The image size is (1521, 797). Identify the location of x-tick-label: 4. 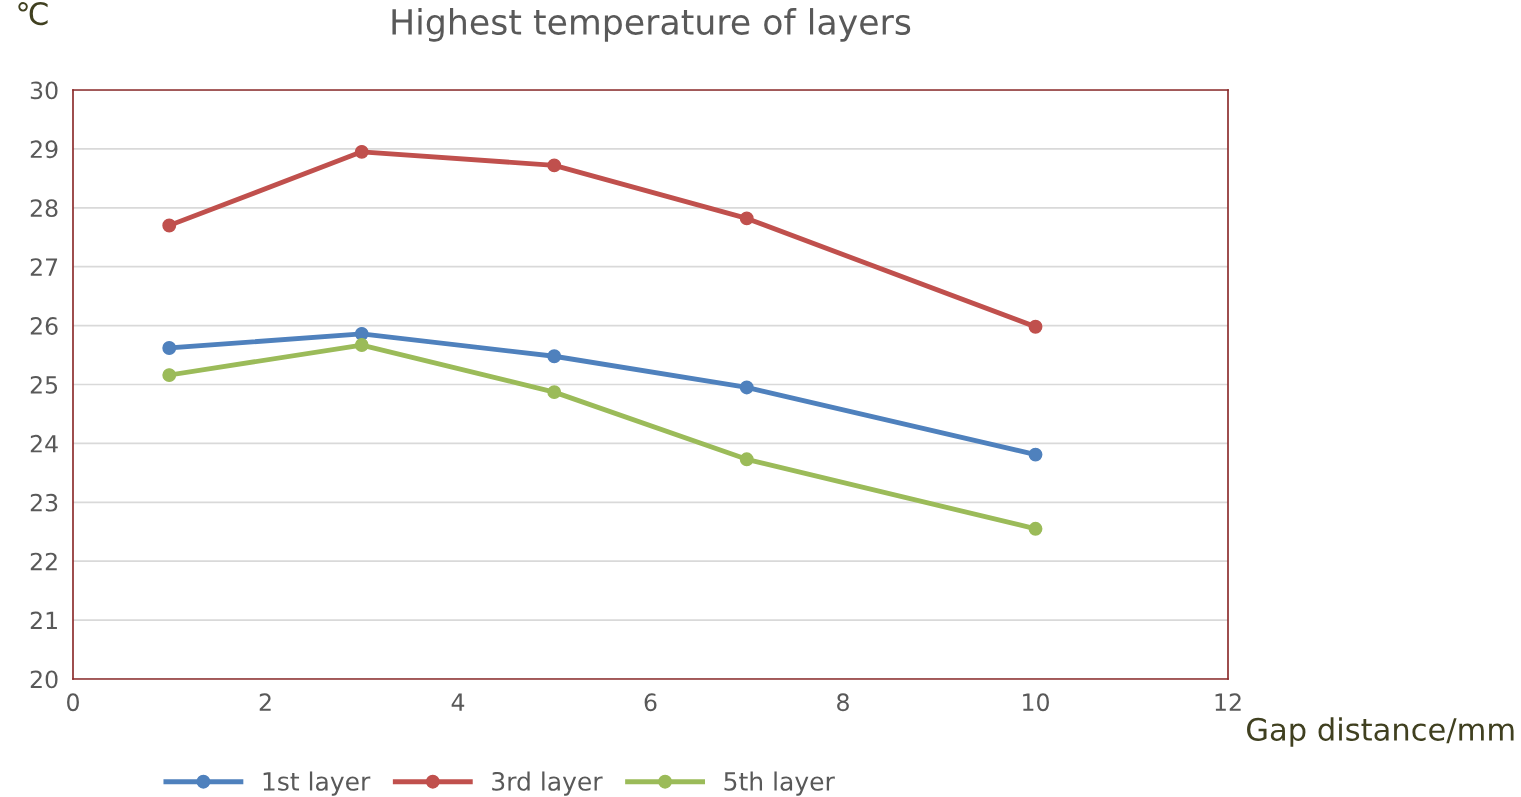
(458, 702).